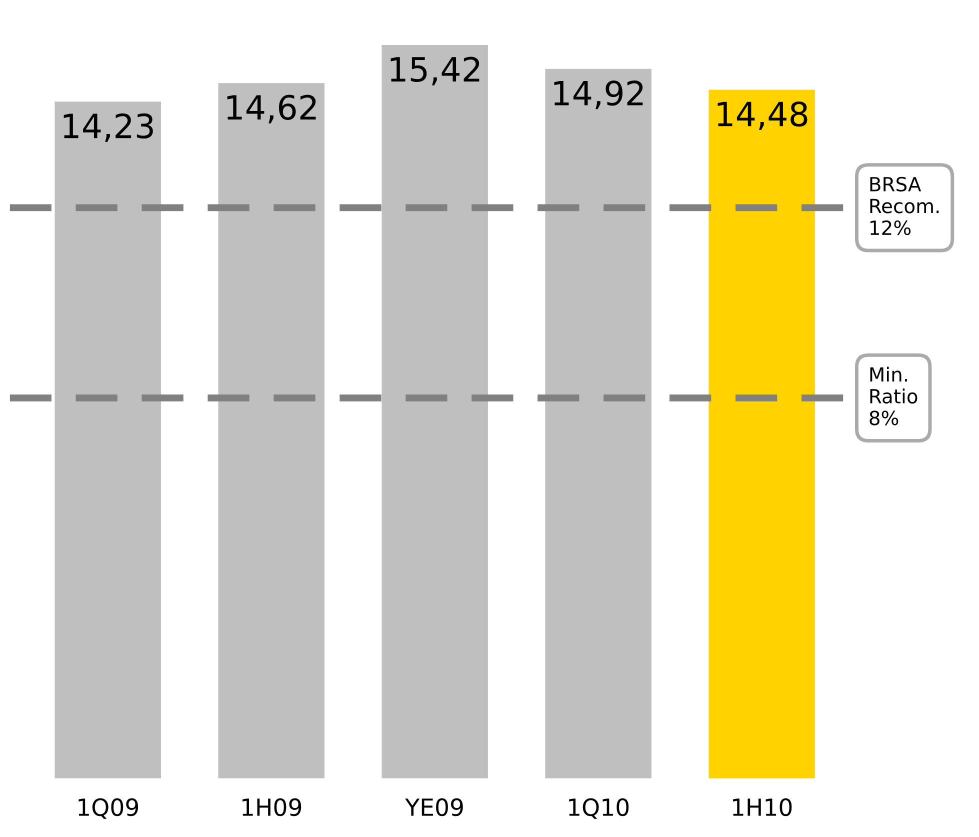 Image resolution: width=979 pixels, height=837 pixels. What do you see at coordinates (108, 127) in the screenshot?
I see `data-label: 14,23` at bounding box center [108, 127].